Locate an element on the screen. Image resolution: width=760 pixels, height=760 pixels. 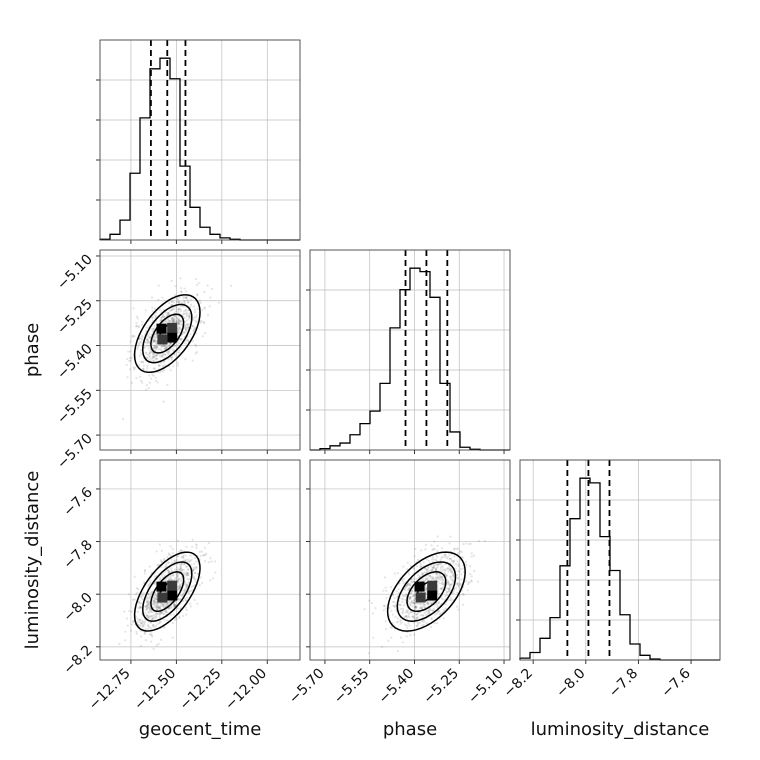
y-tick-label-luminosity-distance-2: −7.8 is located at coordinates (77, 554).